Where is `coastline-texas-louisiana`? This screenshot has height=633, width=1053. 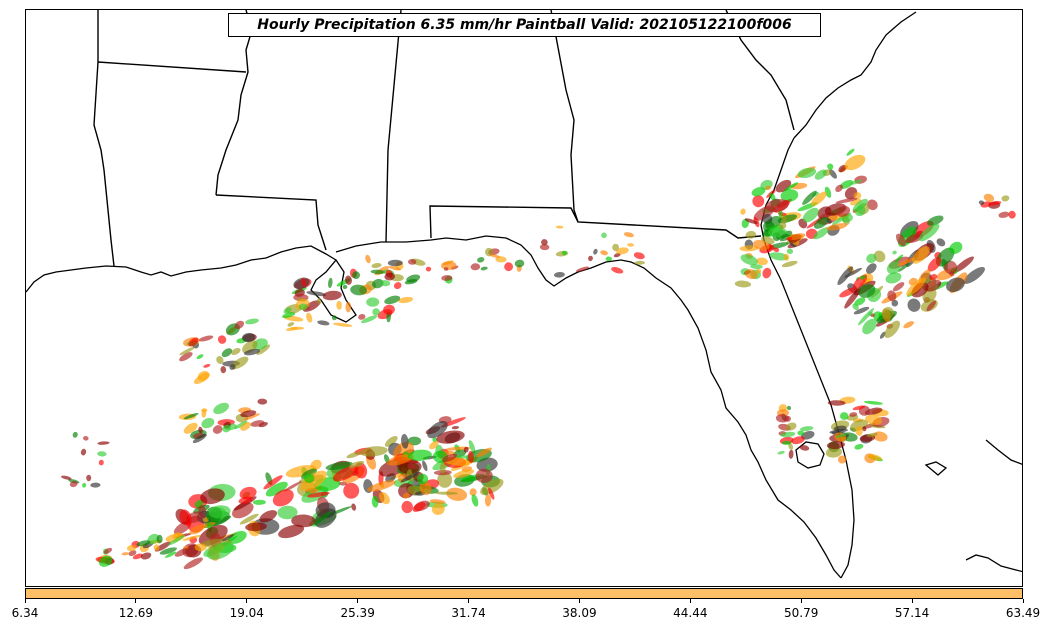 coastline-texas-louisiana is located at coordinates (191, 284).